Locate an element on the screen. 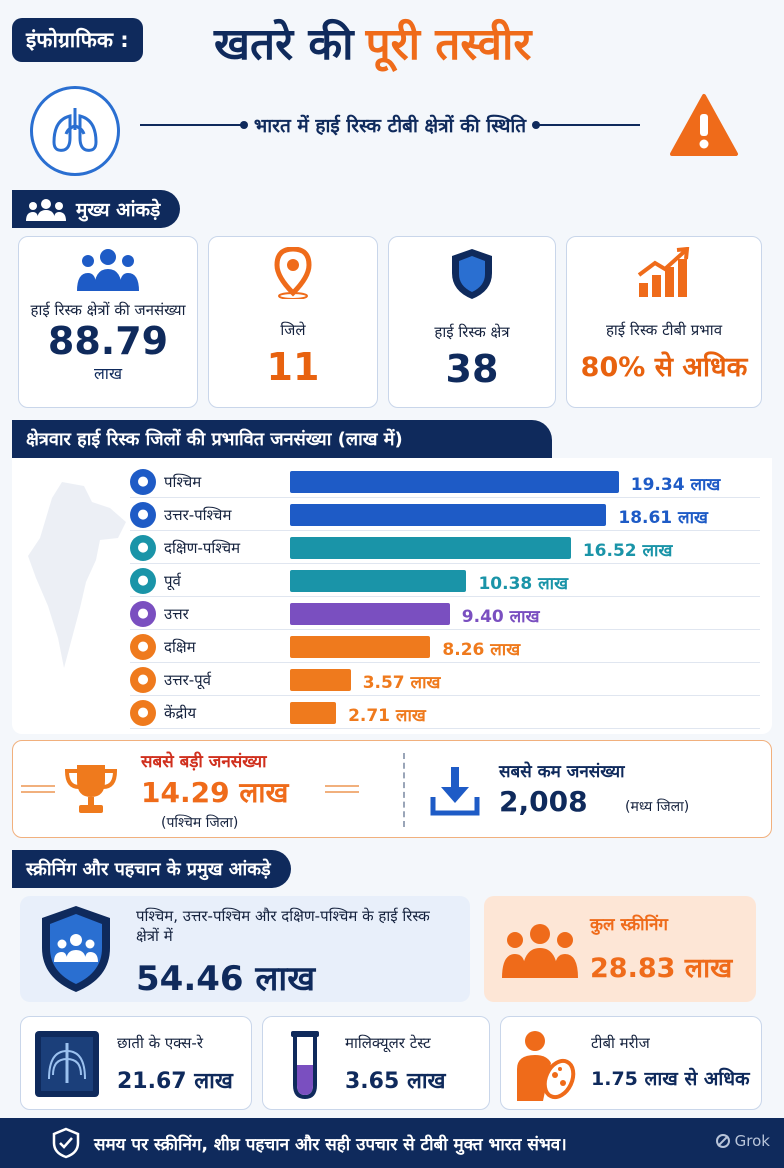 Image resolution: width=784 pixels, height=1168 pixels. bar-value-label: 19.34 लाख is located at coordinates (675, 484).